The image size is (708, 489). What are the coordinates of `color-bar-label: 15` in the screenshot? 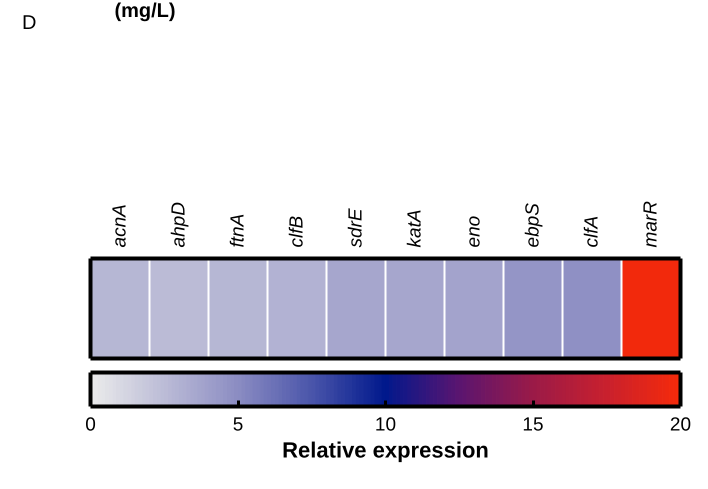 It's located at (533, 425).